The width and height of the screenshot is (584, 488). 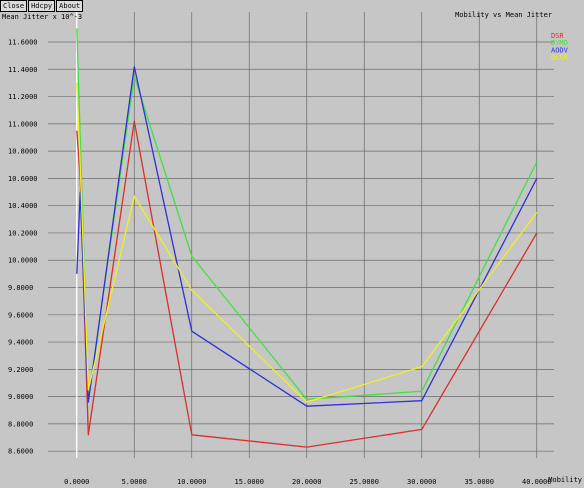 What do you see at coordinates (557, 36) in the screenshot?
I see `legend-entry-dsr: DSR` at bounding box center [557, 36].